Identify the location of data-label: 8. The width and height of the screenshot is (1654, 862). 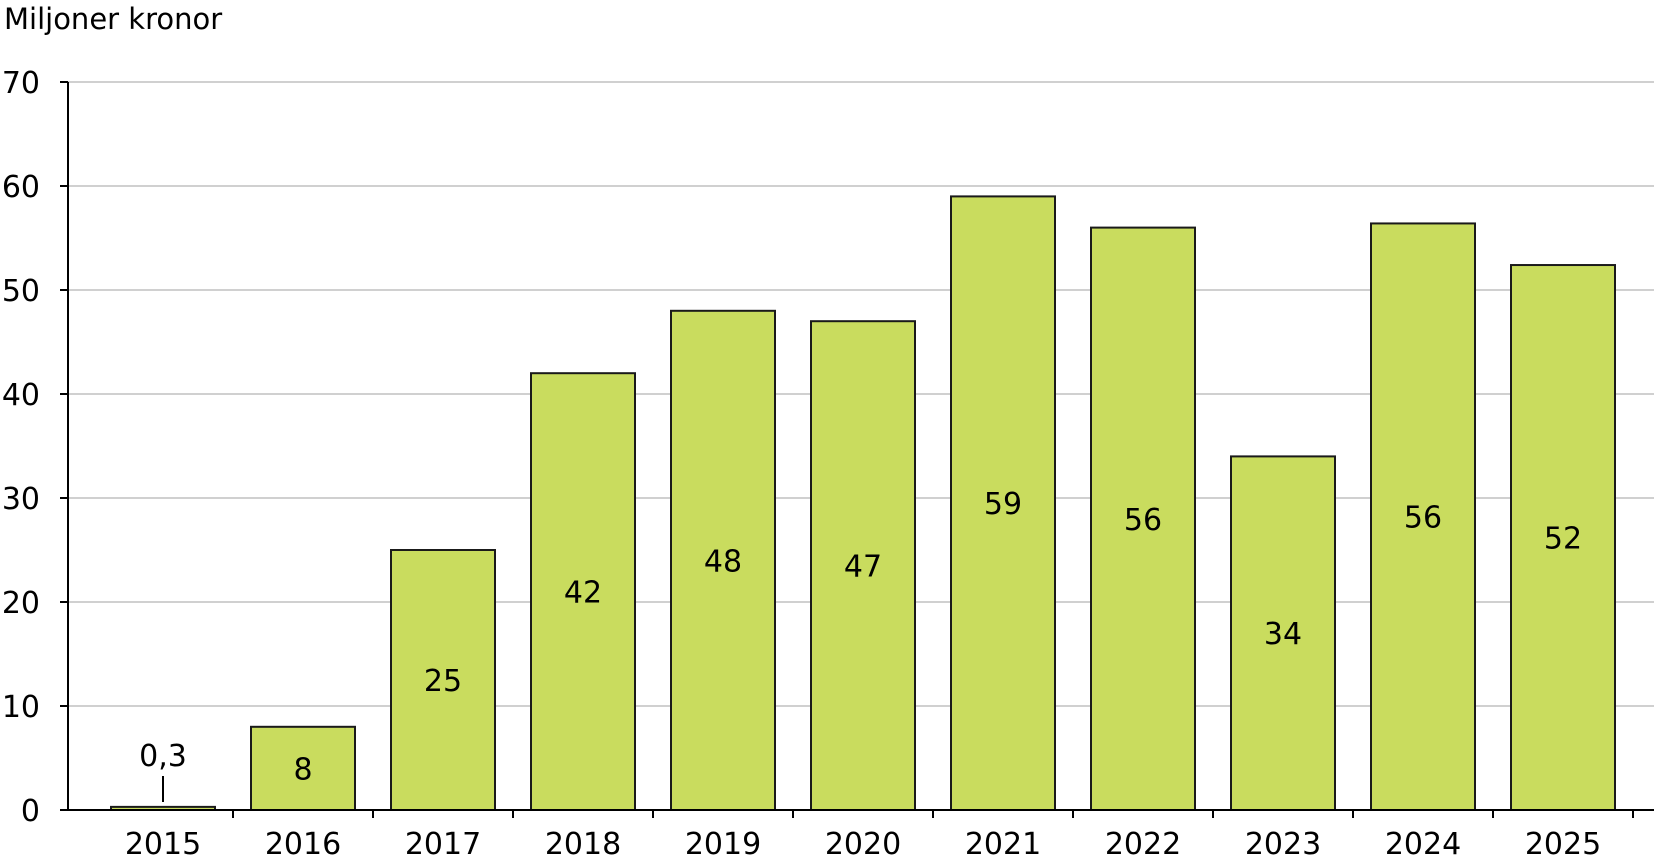
(302, 769).